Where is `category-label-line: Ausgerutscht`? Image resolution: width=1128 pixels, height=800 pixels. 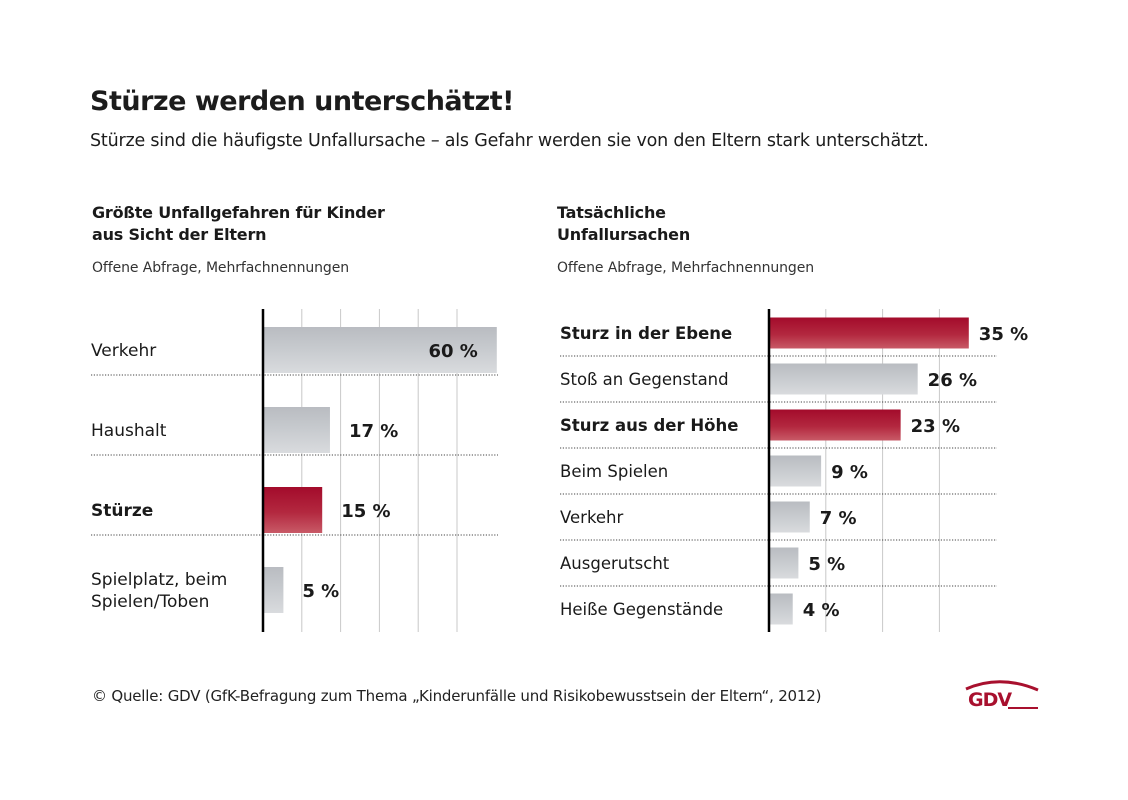
category-label-line: Ausgerutscht is located at coordinates (615, 563).